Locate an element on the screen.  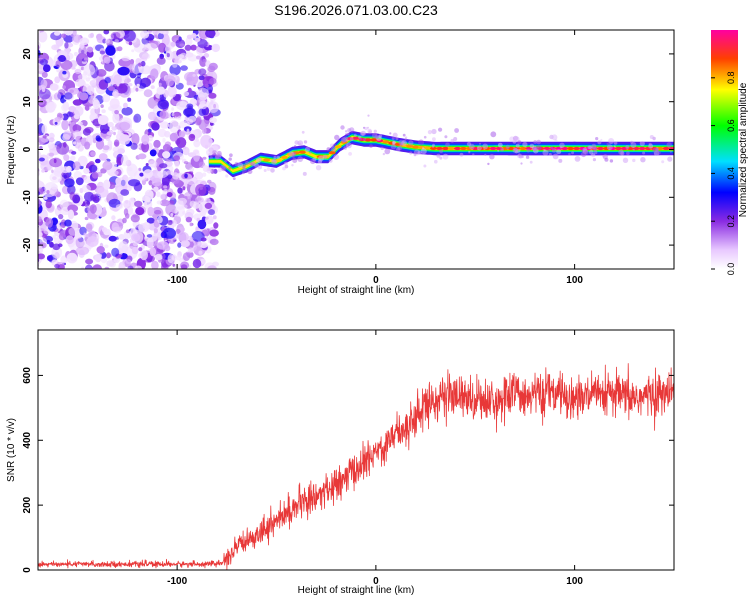
colorbar-gradient is located at coordinates (724, 149).